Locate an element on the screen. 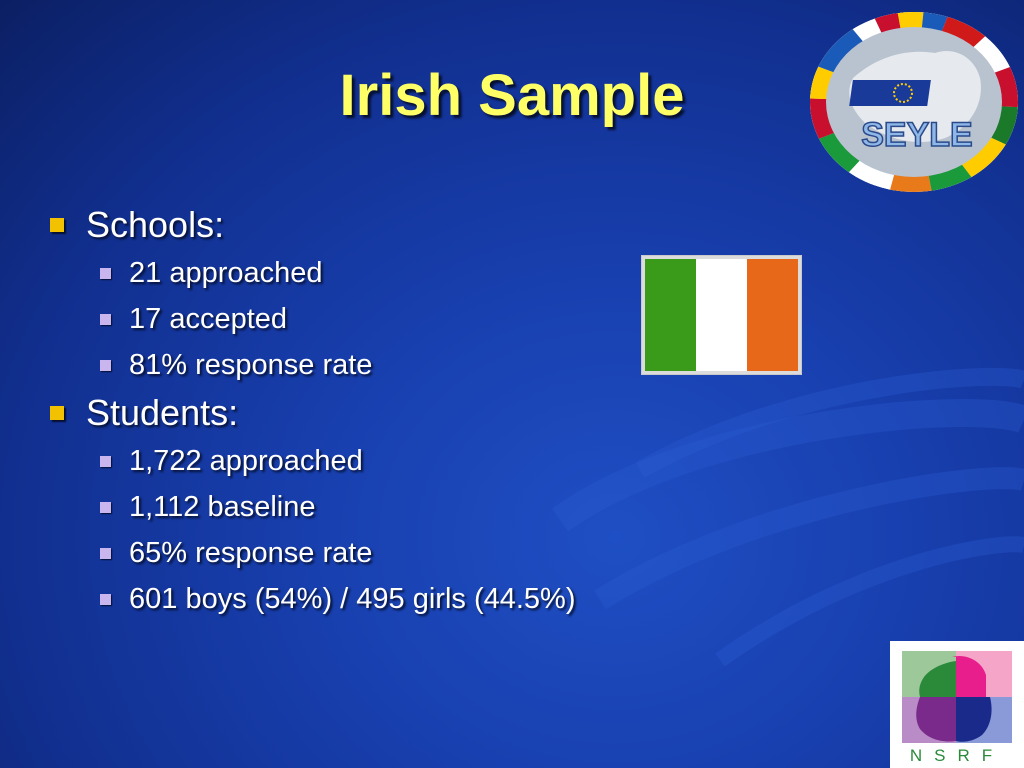 The image size is (1024, 768). bullet-text: Schools: is located at coordinates (155, 224).